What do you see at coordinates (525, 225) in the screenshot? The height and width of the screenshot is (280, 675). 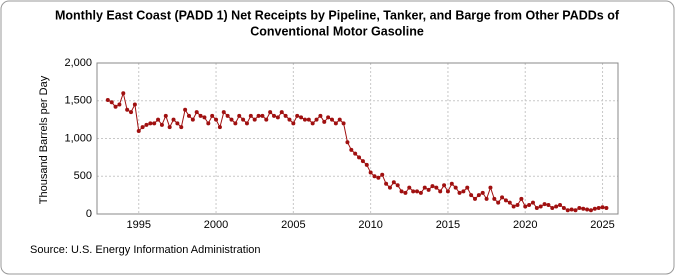 I see `x-tick-label: 2020` at bounding box center [525, 225].